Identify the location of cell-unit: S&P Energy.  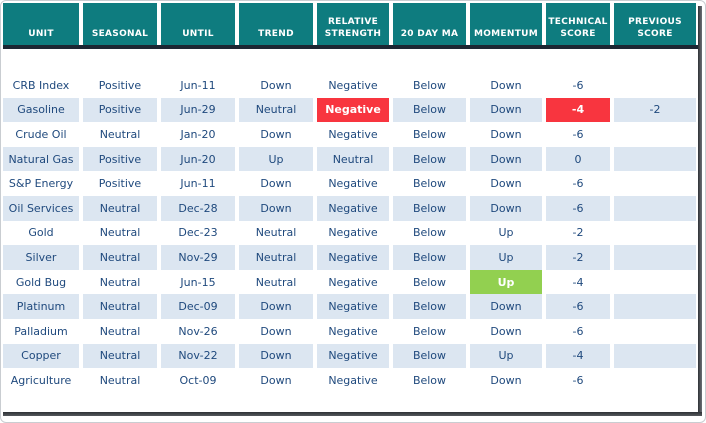
(41, 184).